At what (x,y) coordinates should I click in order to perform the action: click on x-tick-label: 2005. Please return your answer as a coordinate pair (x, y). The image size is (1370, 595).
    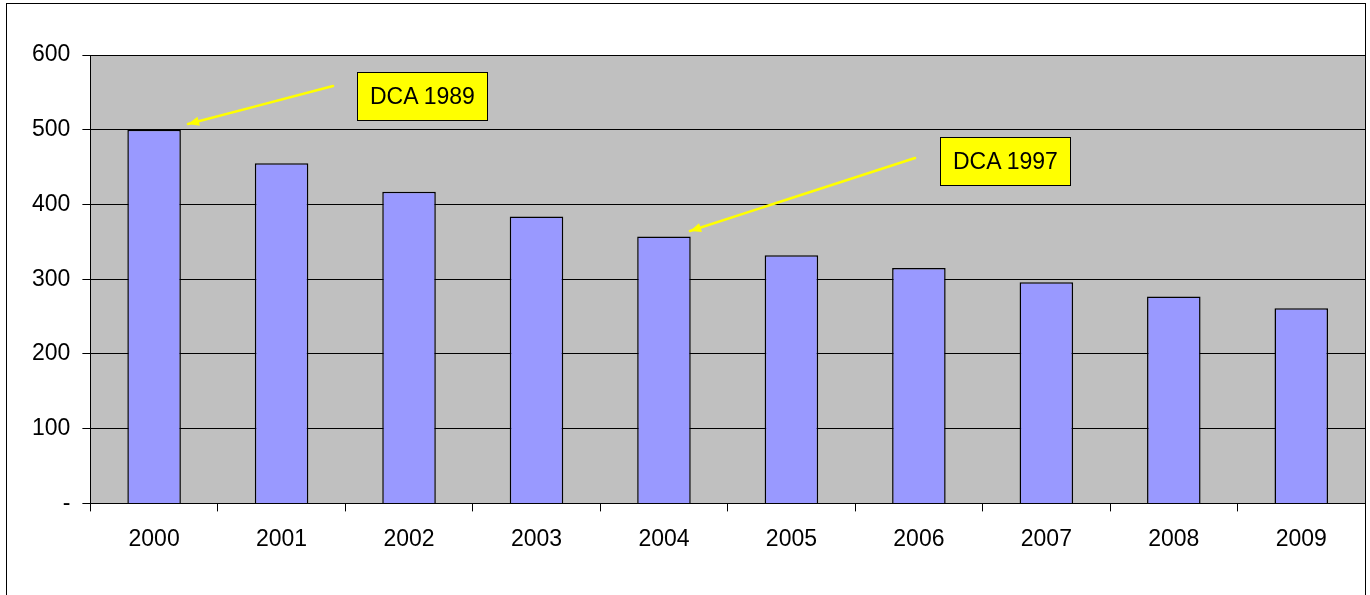
    Looking at the image, I should click on (791, 537).